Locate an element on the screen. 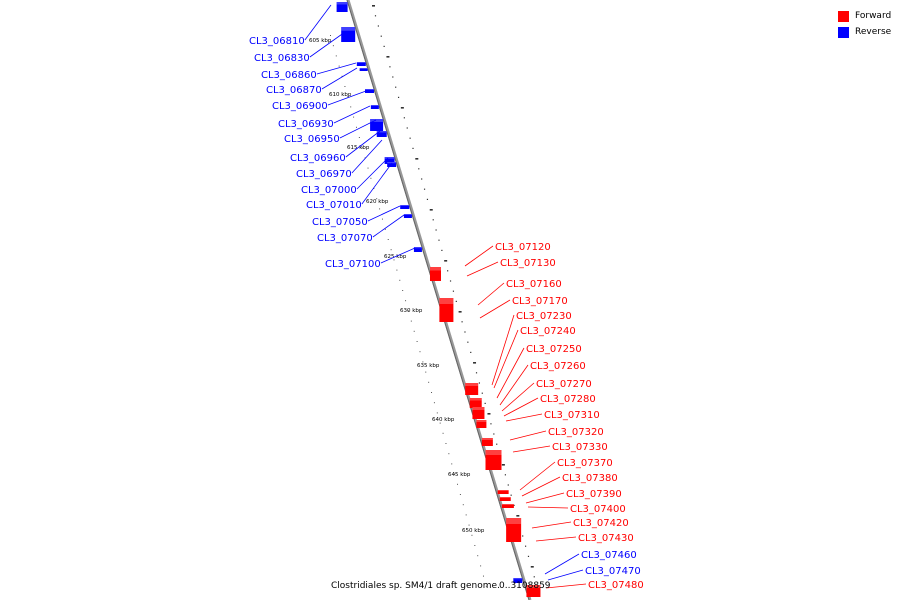 The image size is (900, 600). scale-label: 605 kbp is located at coordinates (320, 41).